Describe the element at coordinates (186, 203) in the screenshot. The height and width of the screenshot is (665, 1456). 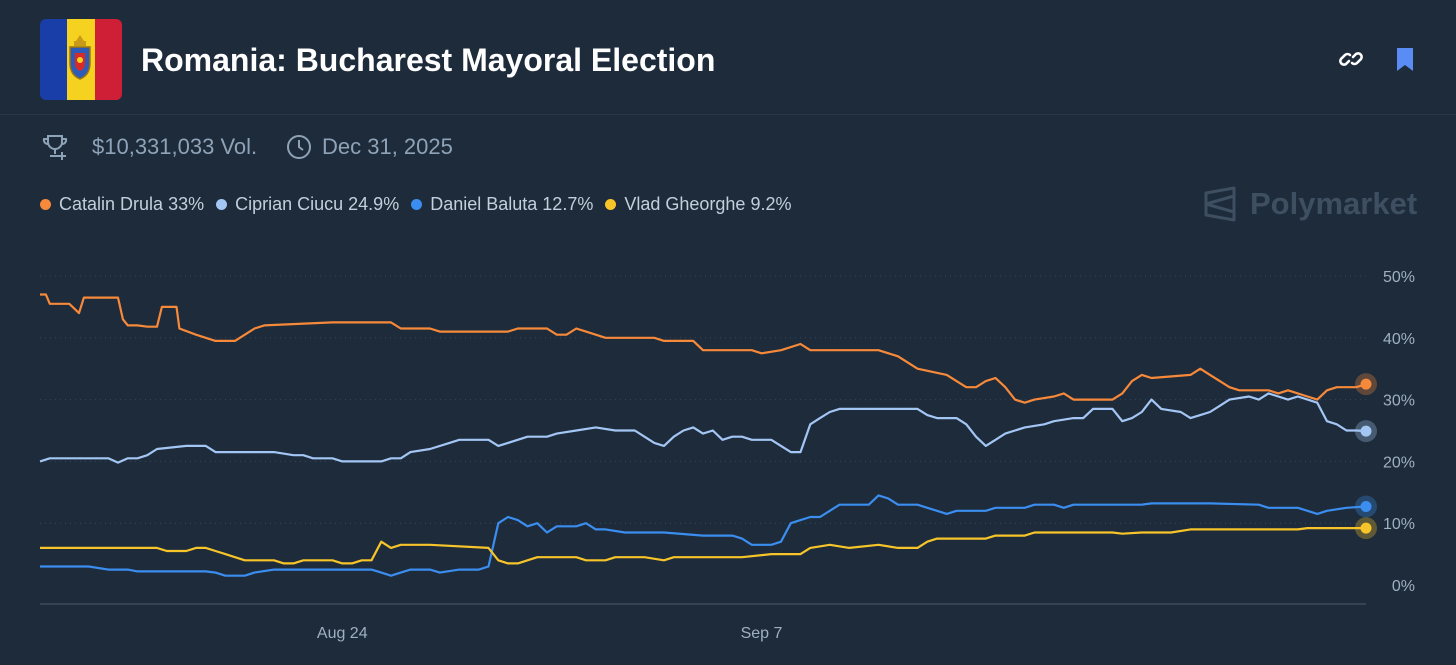
I see `legend-value: 33%` at that location.